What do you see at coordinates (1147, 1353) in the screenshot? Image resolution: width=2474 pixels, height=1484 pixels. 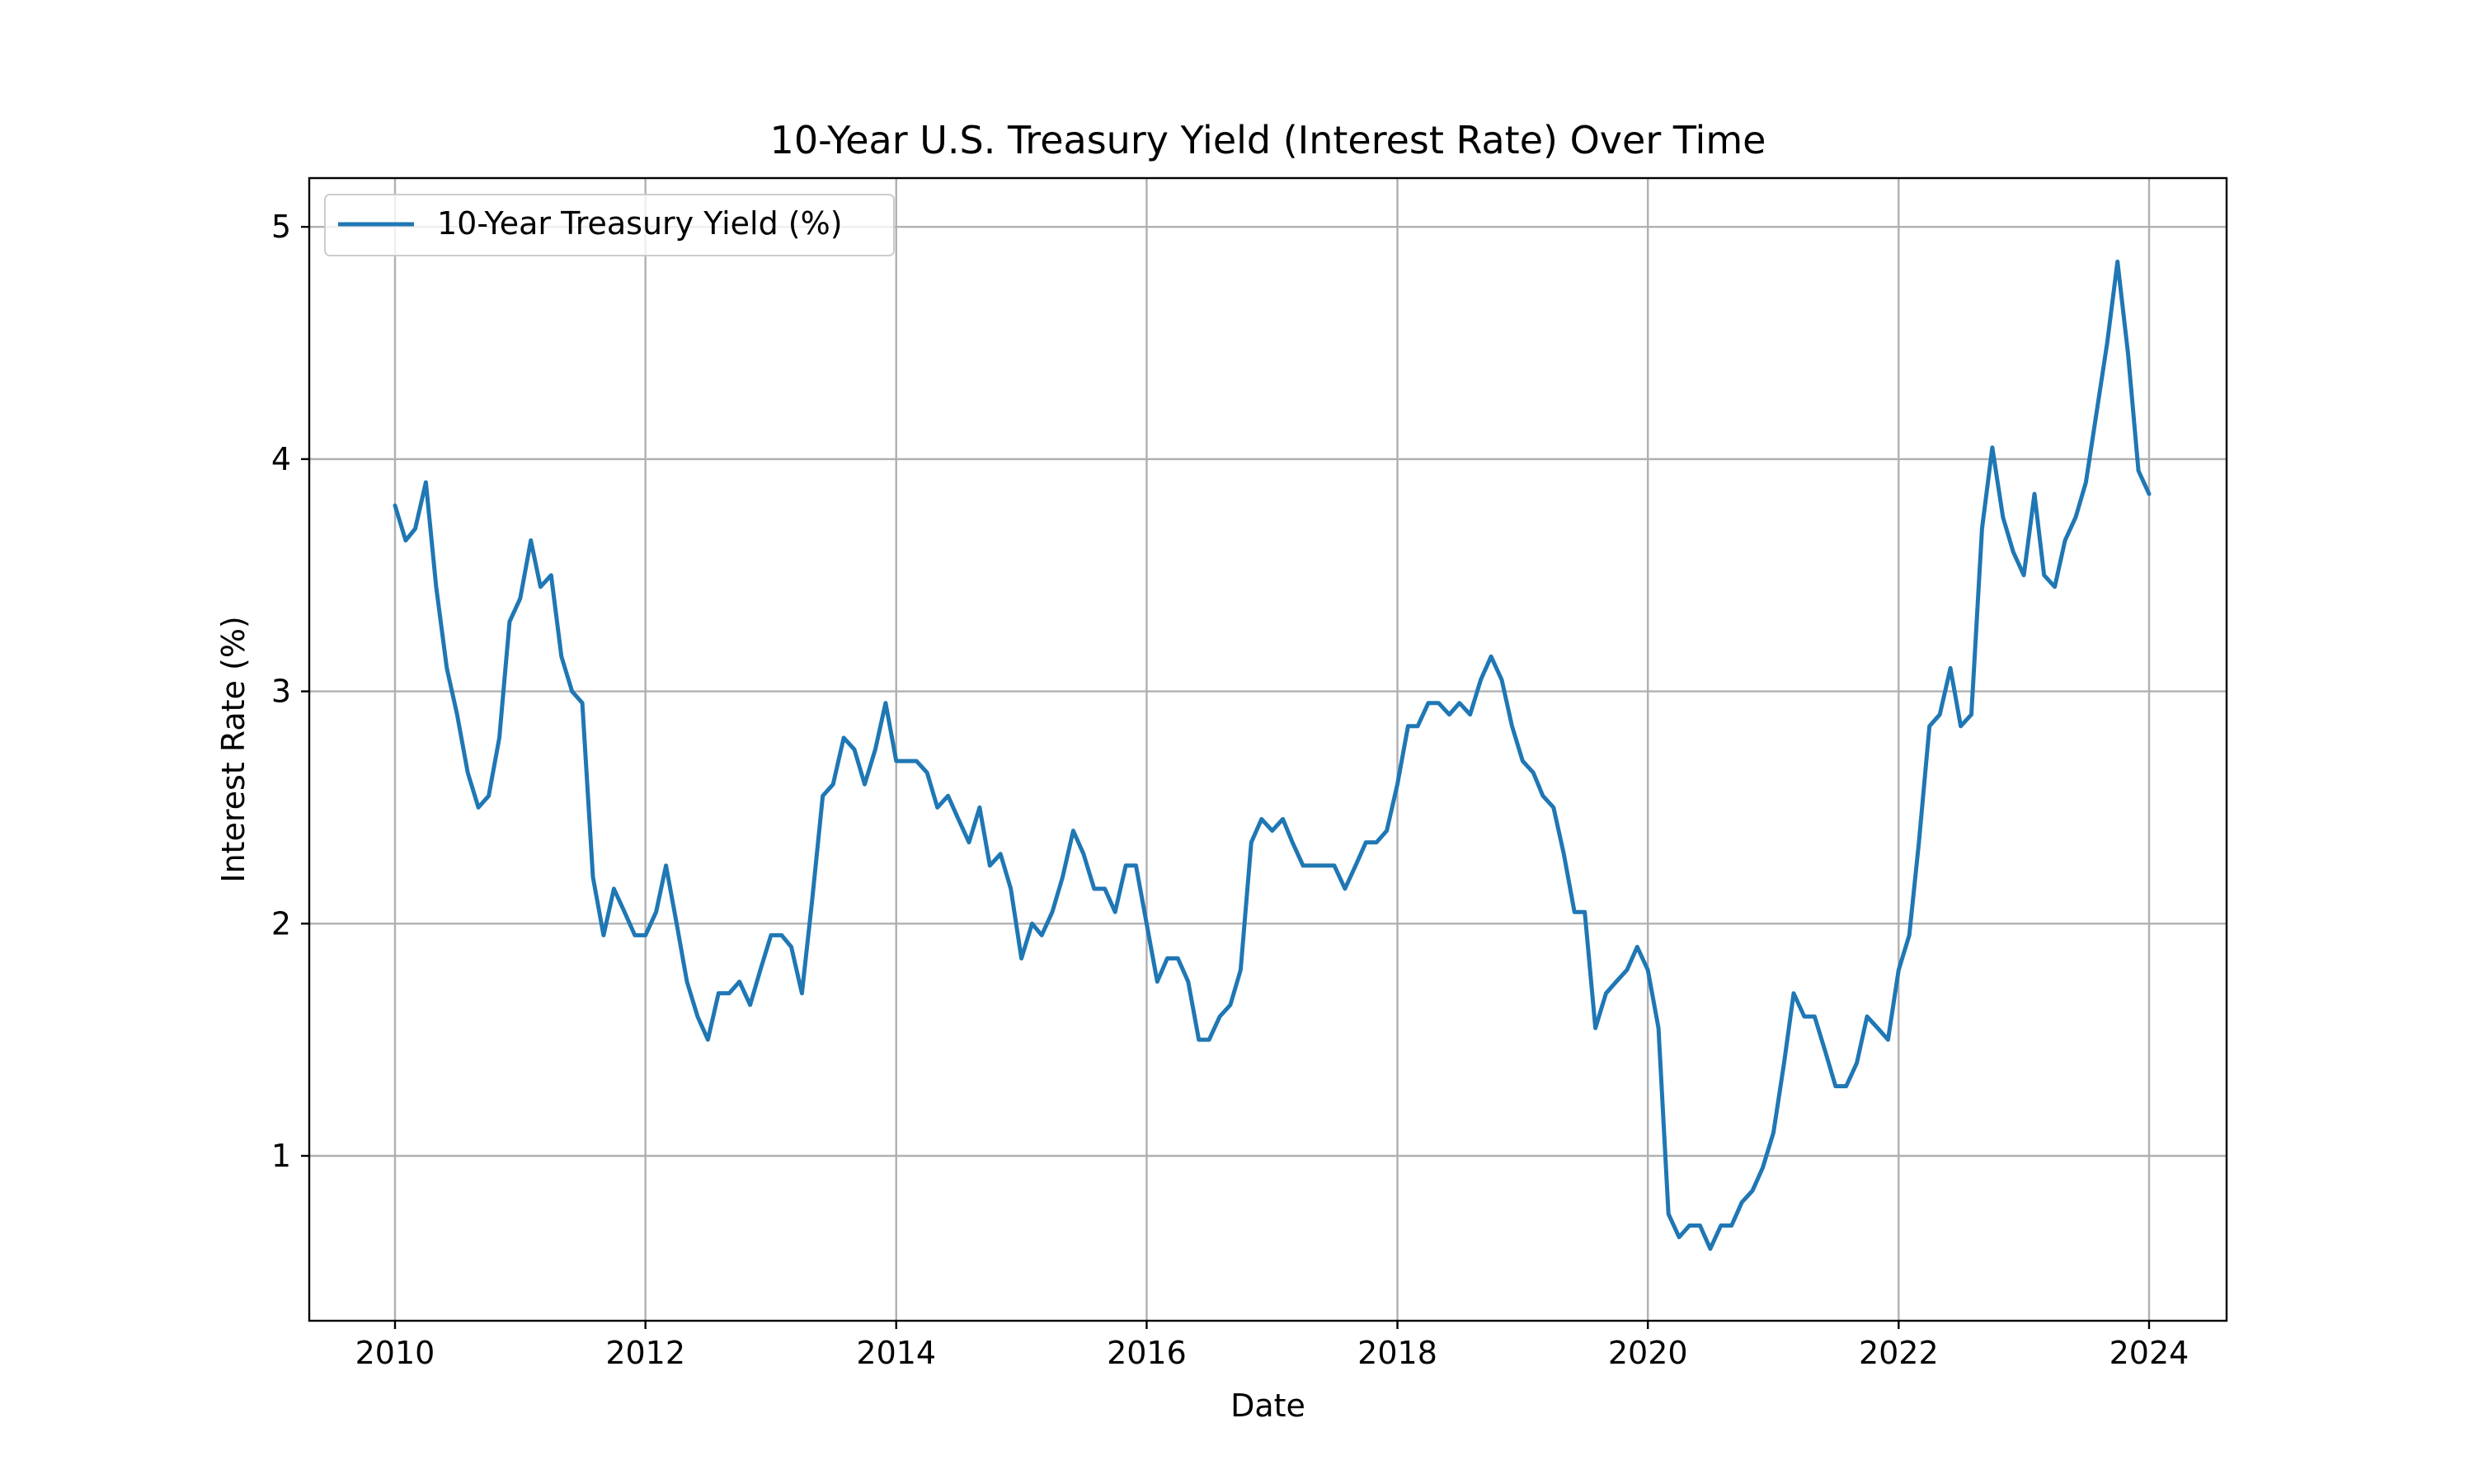 I see `x-tick-label: 2016` at bounding box center [1147, 1353].